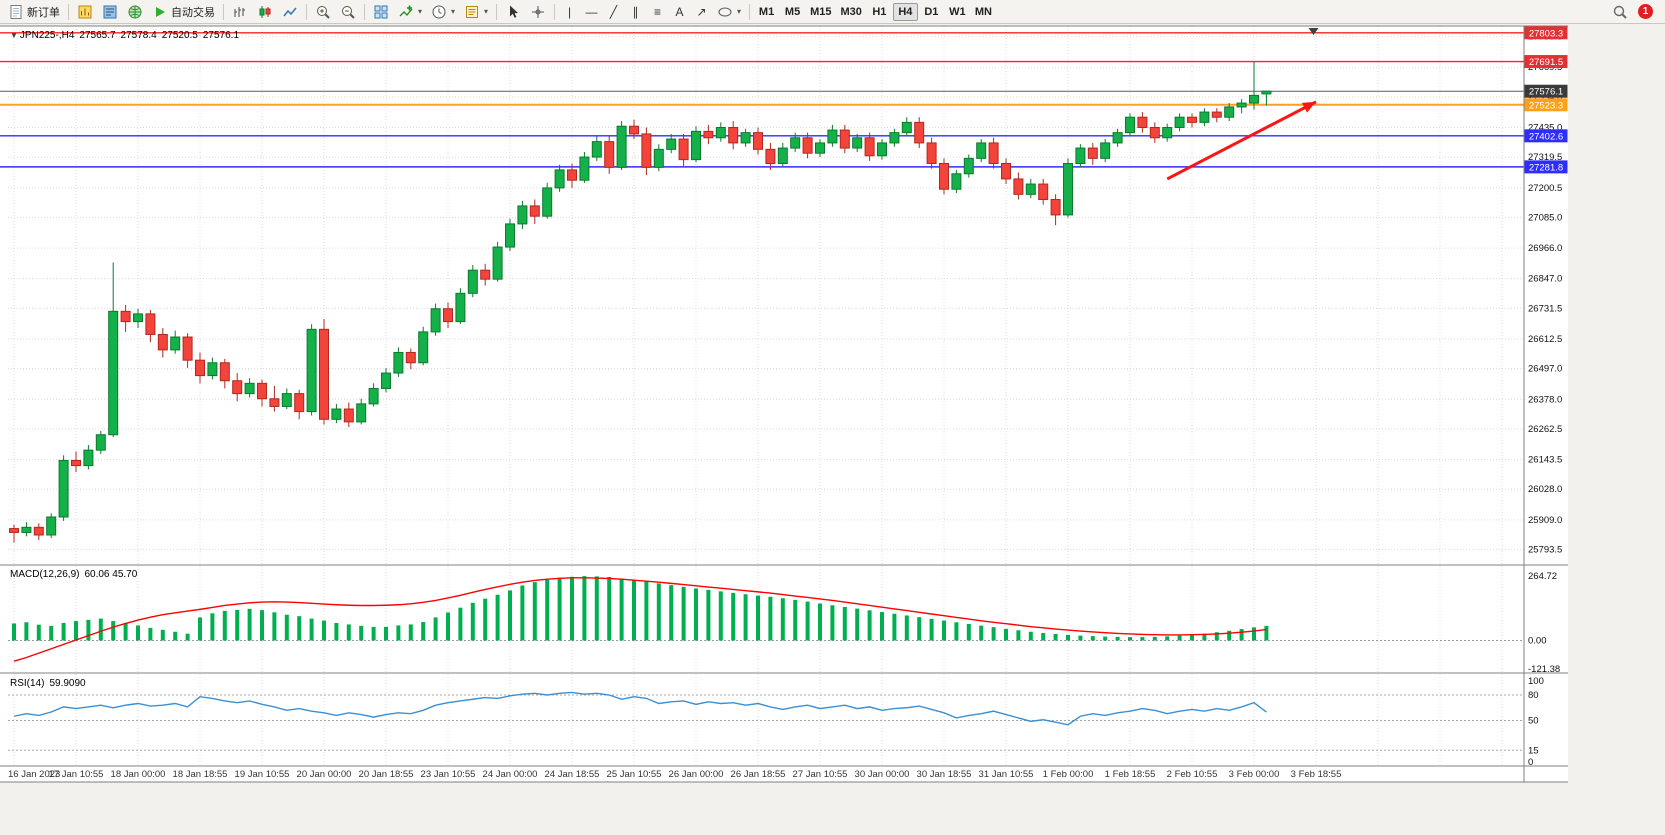 The height and width of the screenshot is (835, 1665). I want to click on market-watch-button, so click(110, 12).